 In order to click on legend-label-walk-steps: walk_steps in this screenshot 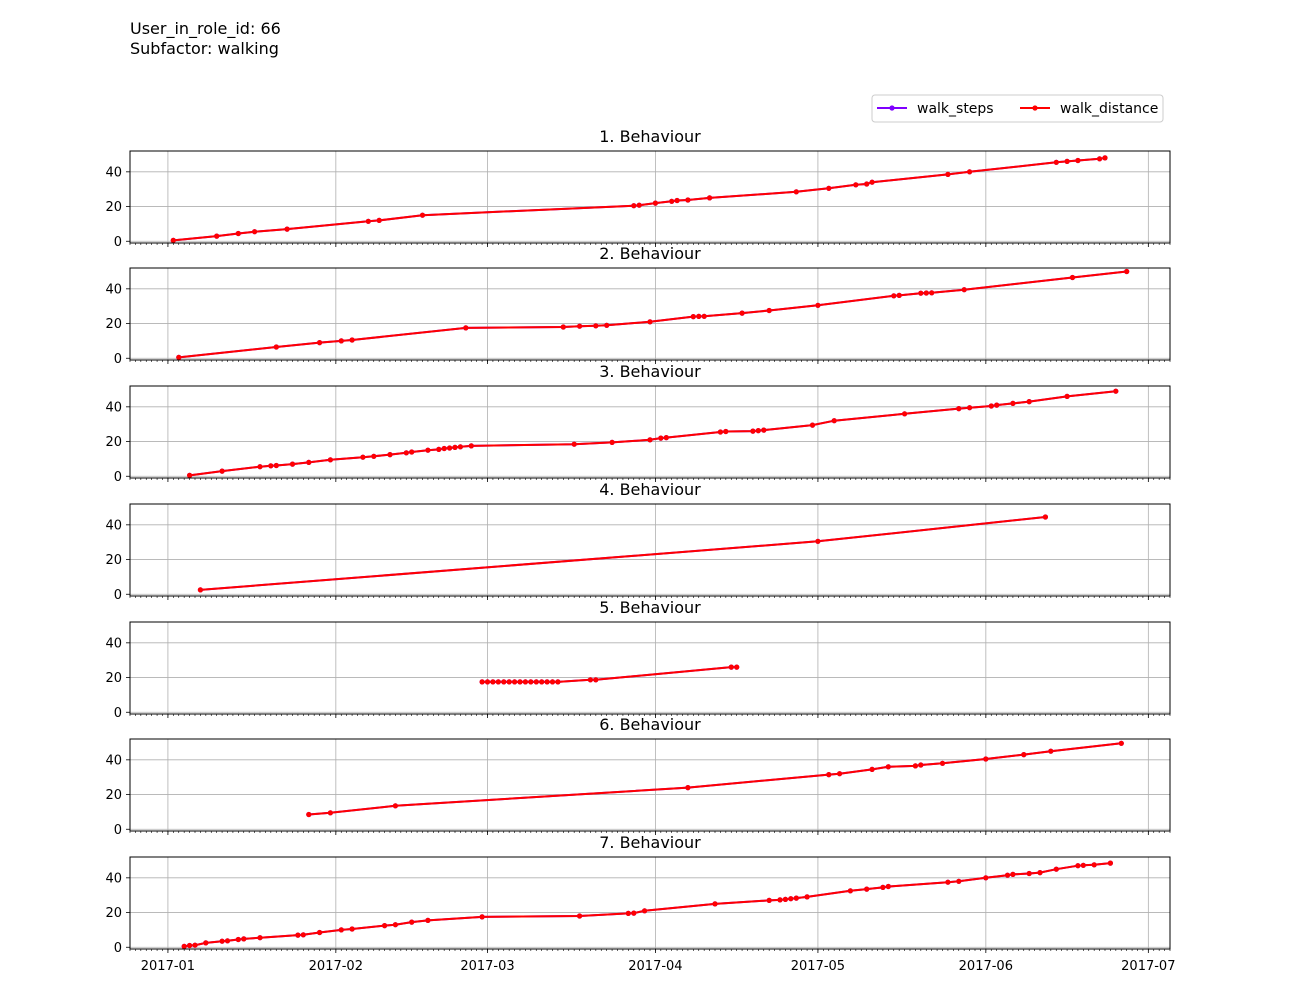, I will do `click(955, 109)`.